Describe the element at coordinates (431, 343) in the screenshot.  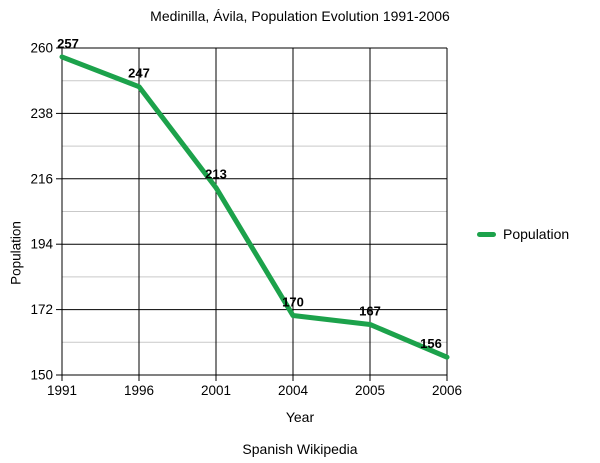
I see `data-point-label: 156` at that location.